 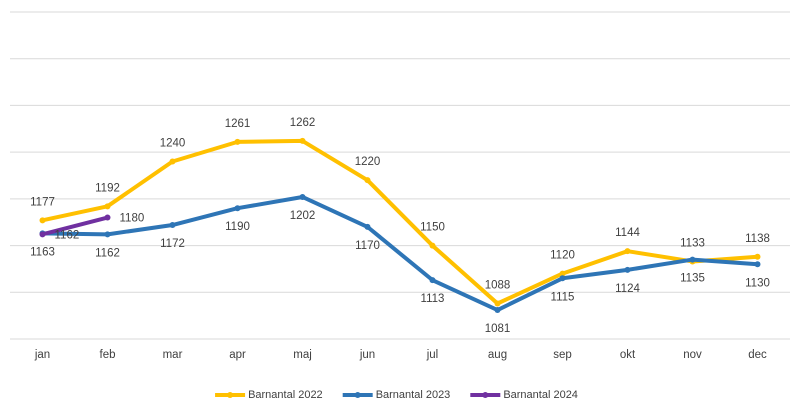 I want to click on data-label: 1135, so click(x=692, y=279).